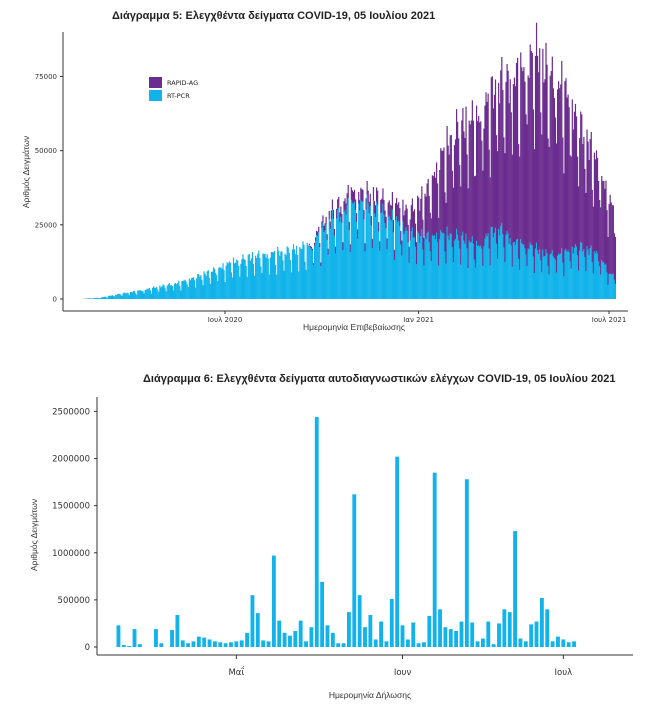 This screenshot has height=721, width=664. I want to click on legend-label-rapid-ag: RAPID-AG, so click(182, 83).